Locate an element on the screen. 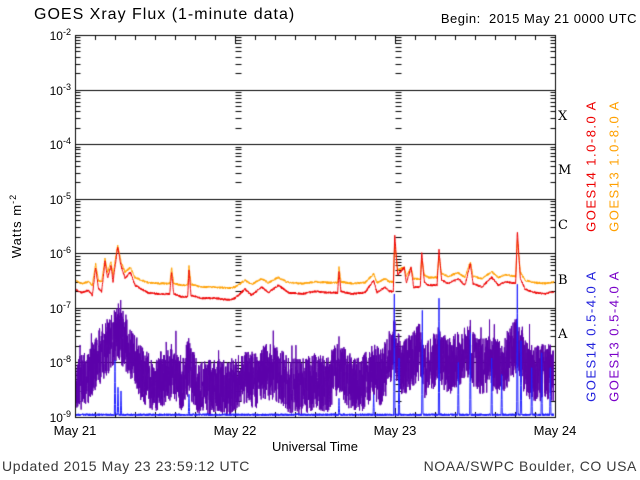 The width and height of the screenshot is (640, 480). y-tick-exponent: -2 is located at coordinates (66, 32).